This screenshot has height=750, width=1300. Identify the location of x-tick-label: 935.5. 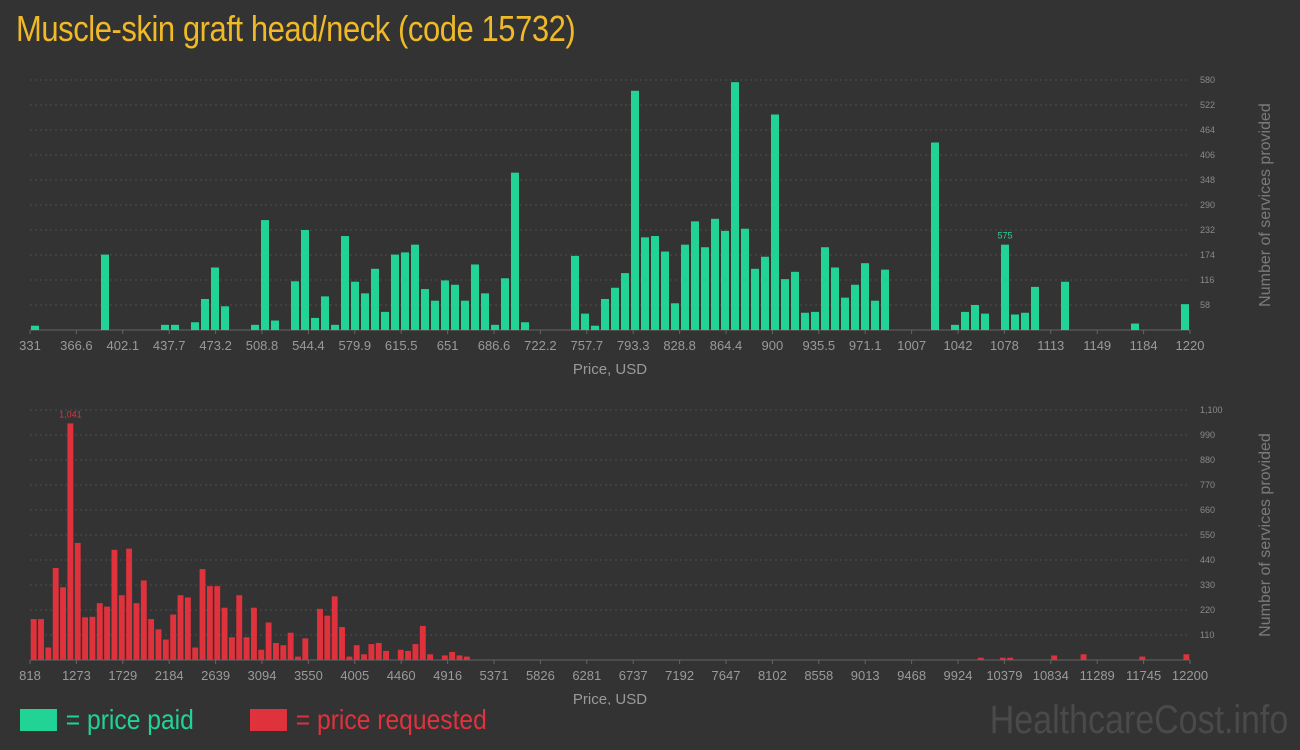
(819, 345).